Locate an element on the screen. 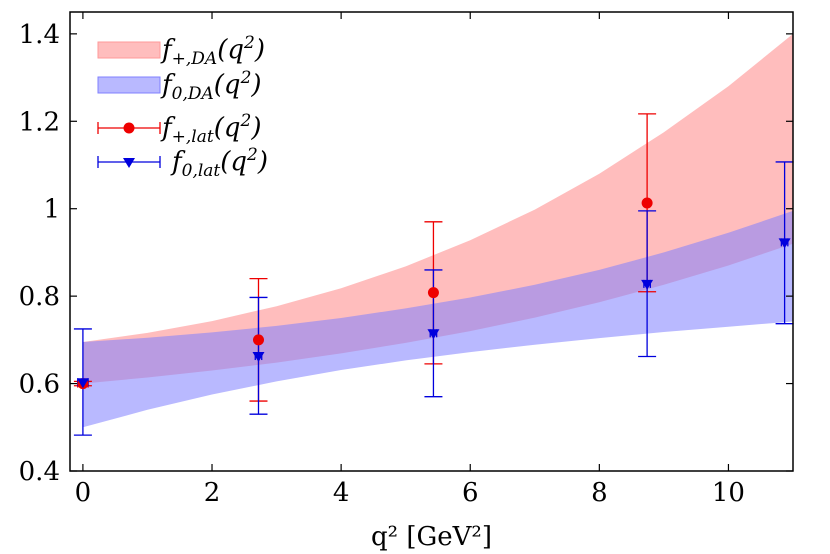  y-tick-label: 1.2 is located at coordinates (39, 122).